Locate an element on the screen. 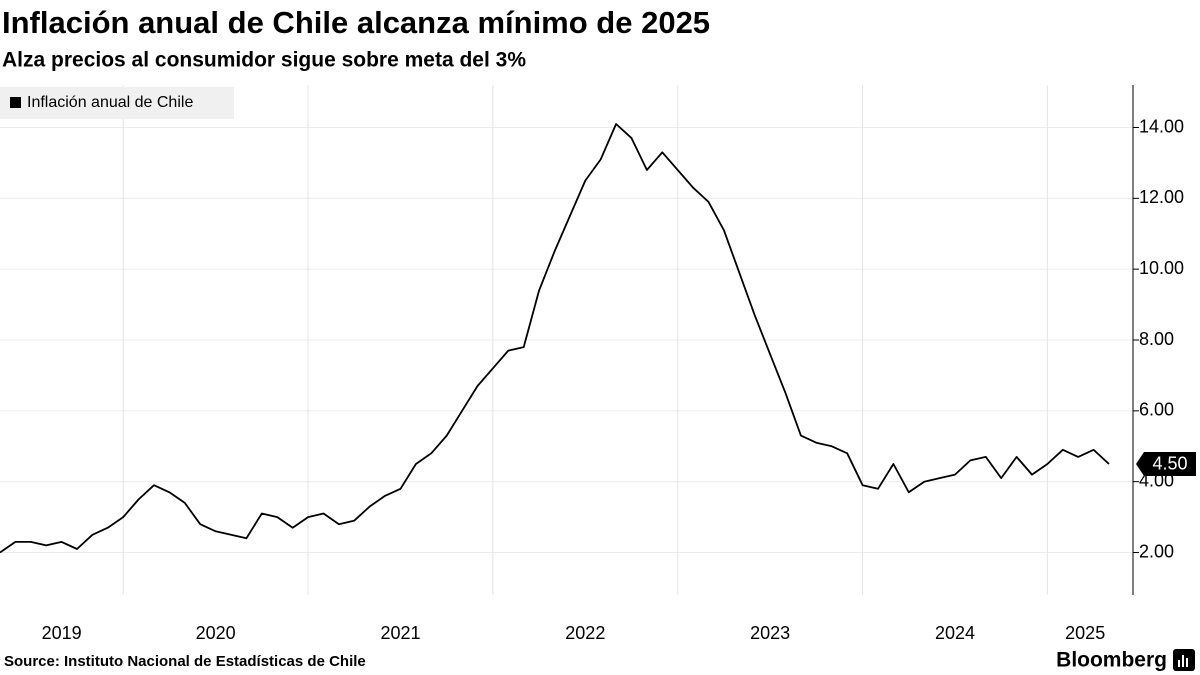 The height and width of the screenshot is (675, 1200). legend-background is located at coordinates (117, 103).